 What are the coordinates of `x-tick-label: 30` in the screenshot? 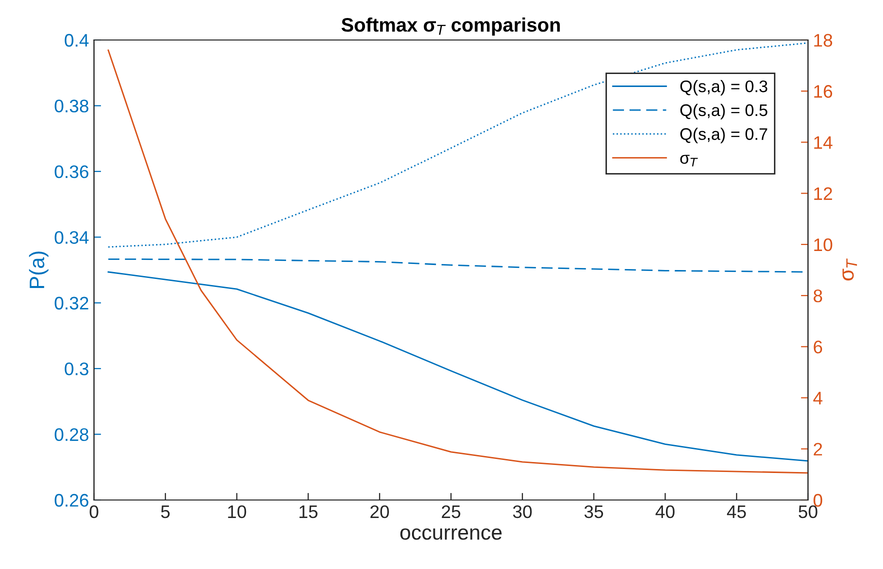 It's located at (522, 511).